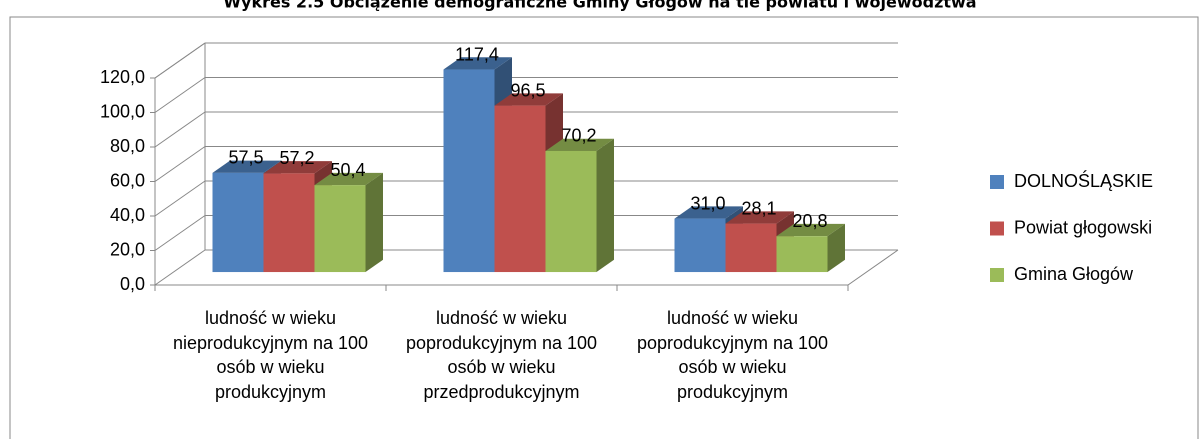  What do you see at coordinates (127, 215) in the screenshot?
I see `y-tick-label: 40,0` at bounding box center [127, 215].